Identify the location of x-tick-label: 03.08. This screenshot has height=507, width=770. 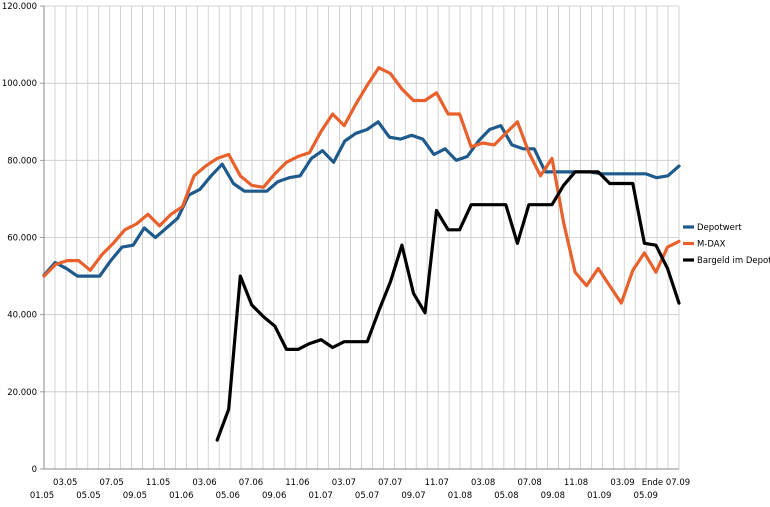
(483, 483).